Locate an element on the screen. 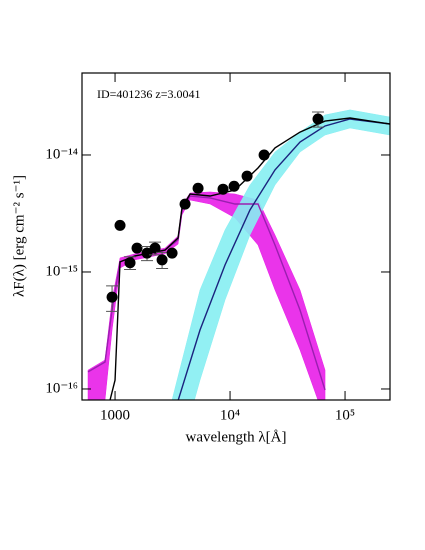 This screenshot has height=550, width=425. x-tick-label: 1000 is located at coordinates (115, 415).